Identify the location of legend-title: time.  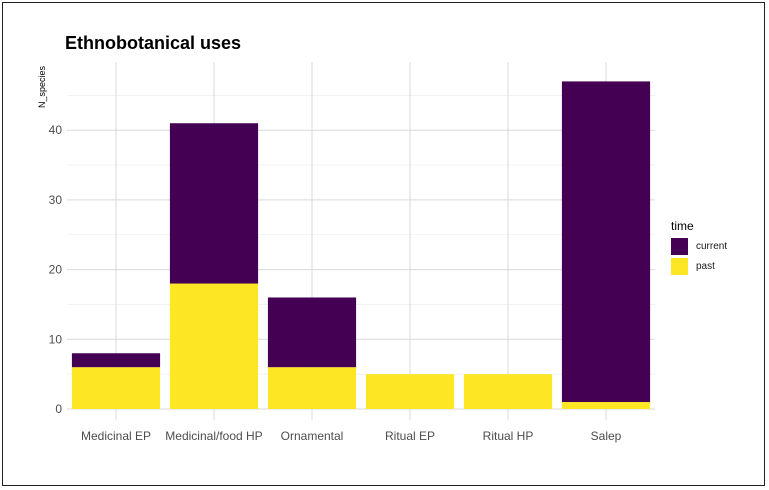
(682, 226).